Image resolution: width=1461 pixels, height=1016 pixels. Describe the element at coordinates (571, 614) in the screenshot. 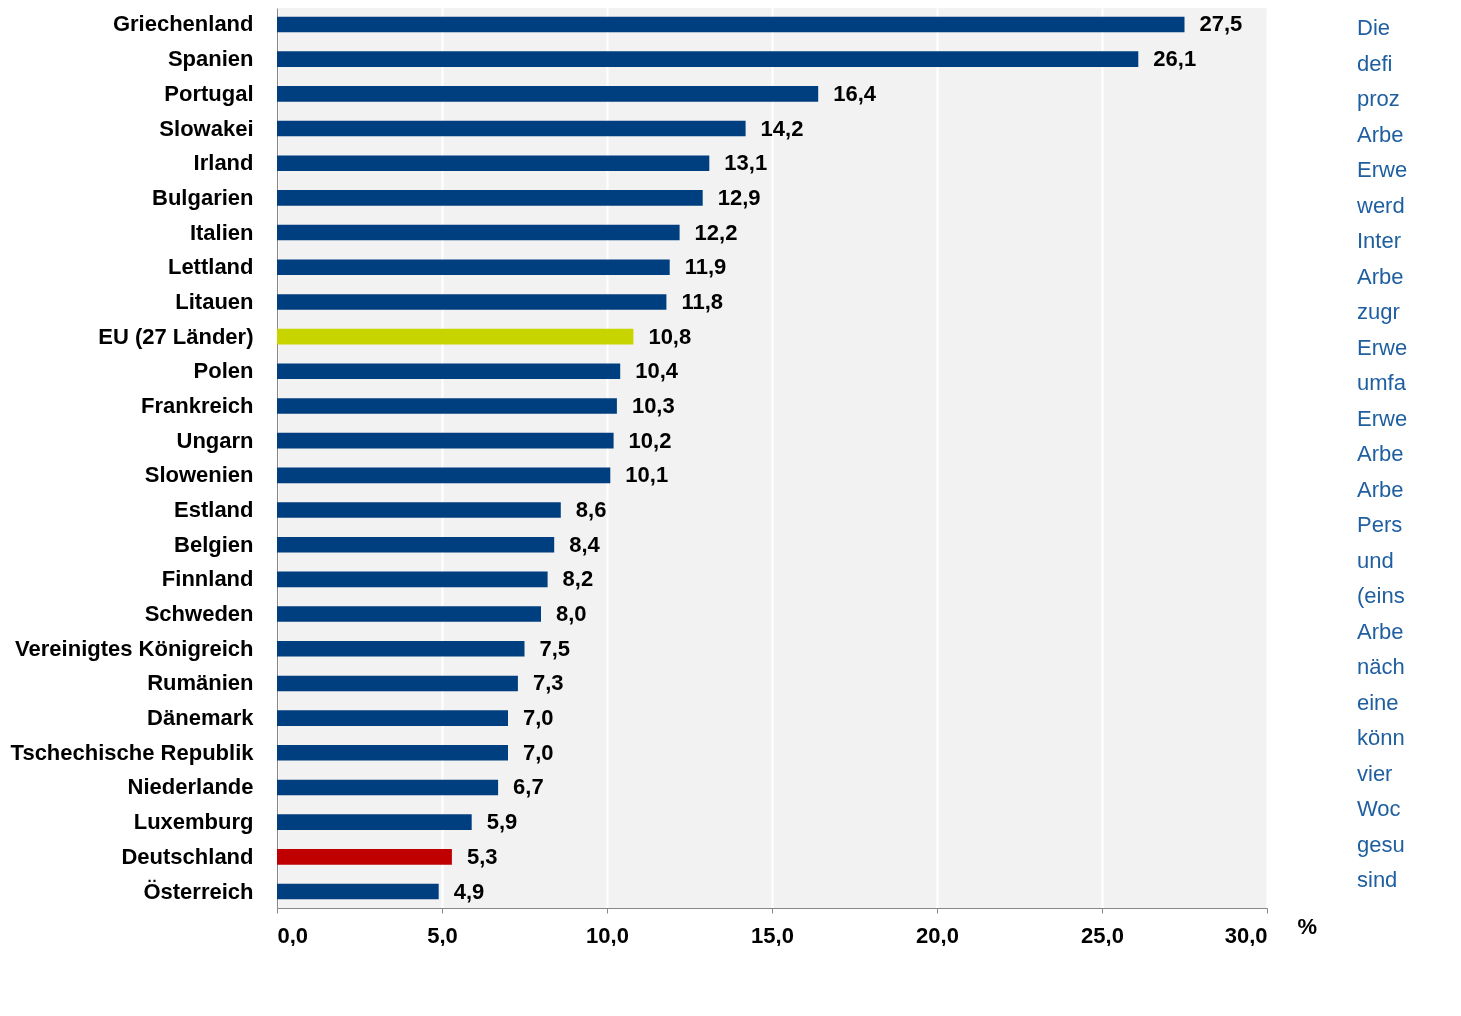

I see `data-label: 8,0` at that location.